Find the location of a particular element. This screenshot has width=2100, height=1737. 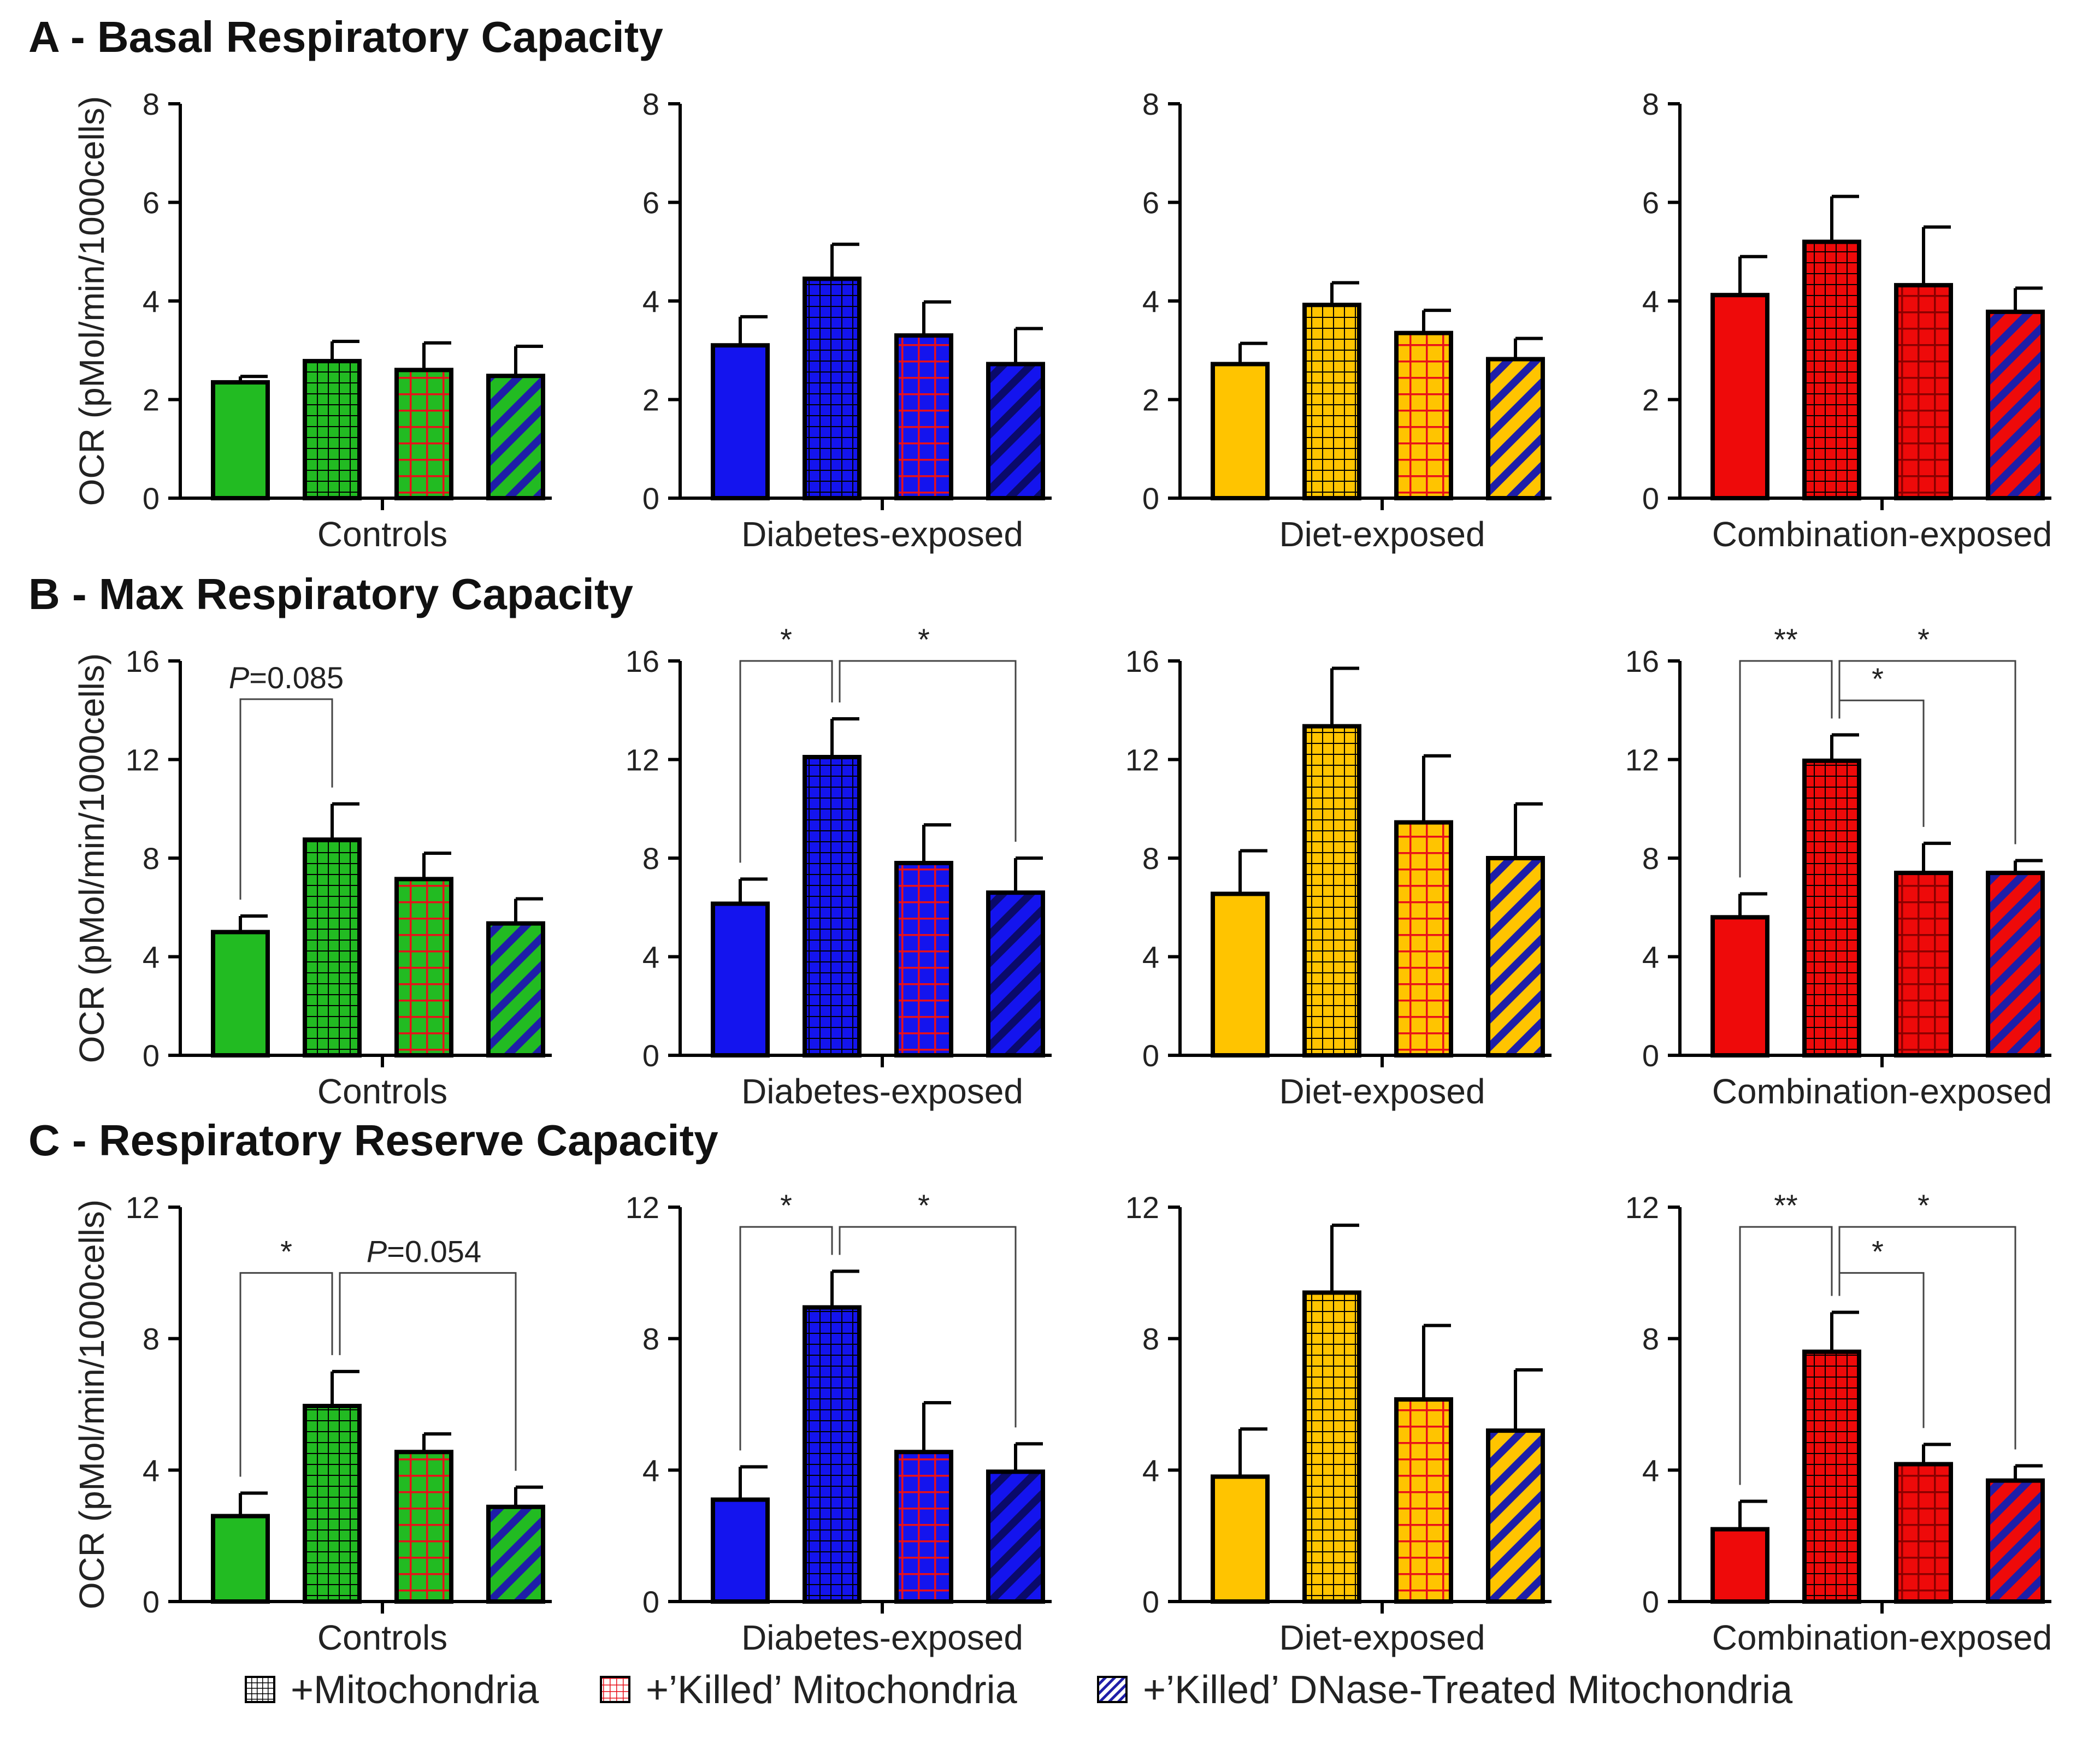

y-tick-label: 2 is located at coordinates (1150, 400).